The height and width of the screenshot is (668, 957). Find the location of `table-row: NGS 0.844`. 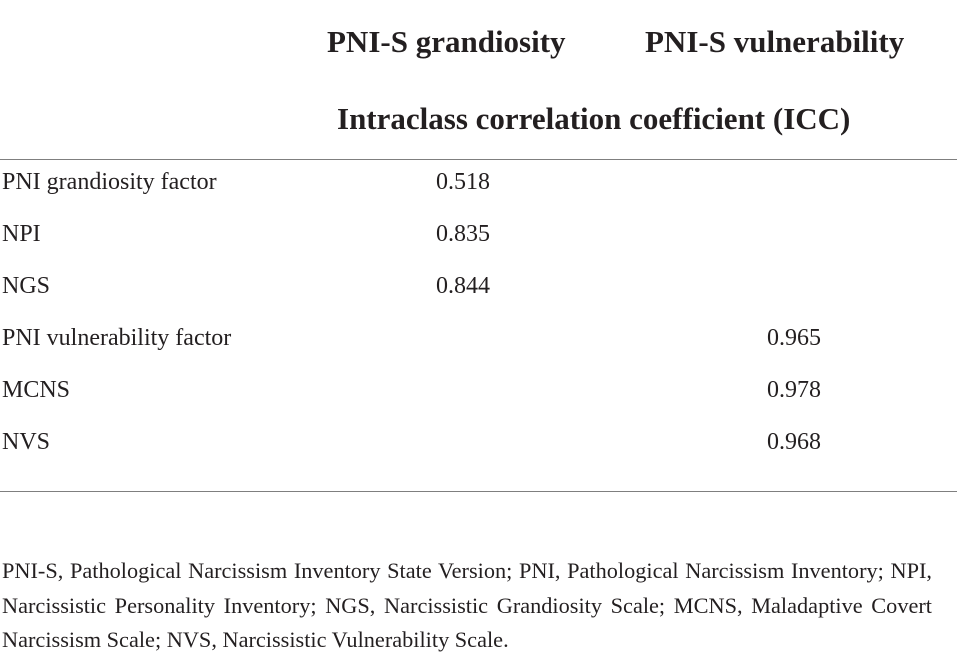

table-row: NGS 0.844 is located at coordinates (478, 289).